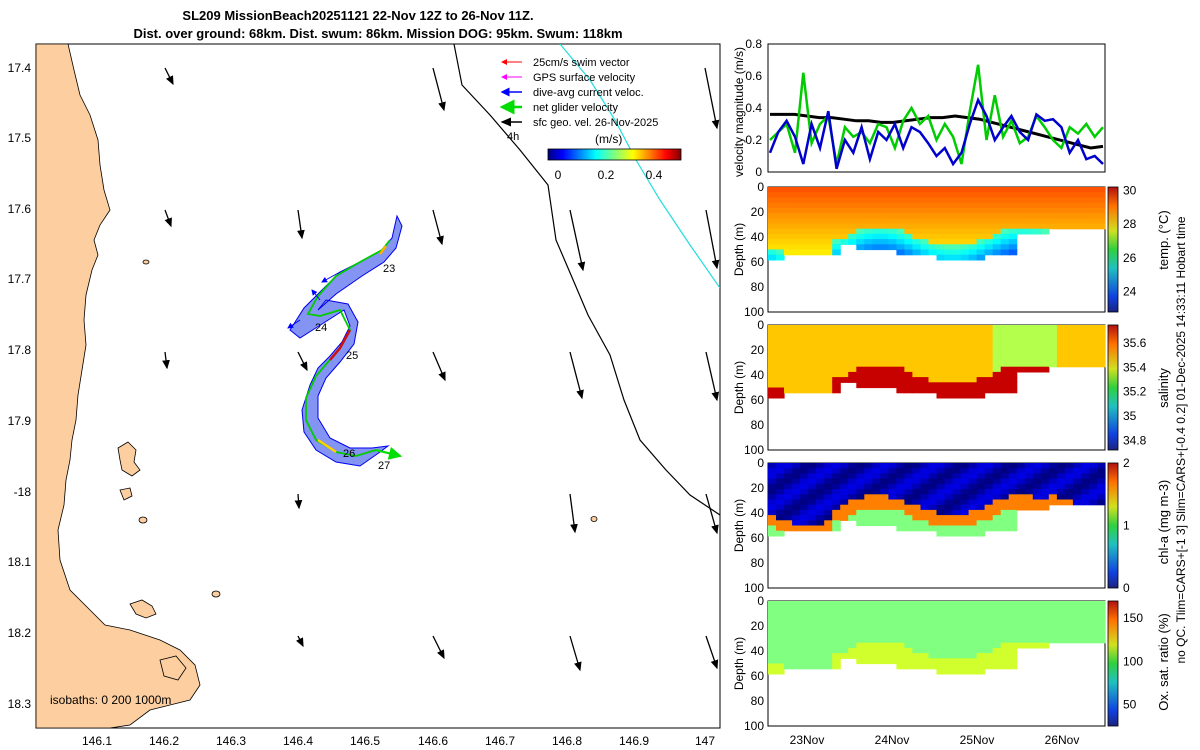 This screenshot has height=750, width=1200. Describe the element at coordinates (1130, 190) in the screenshot. I see `colorbar-tick: 30` at that location.